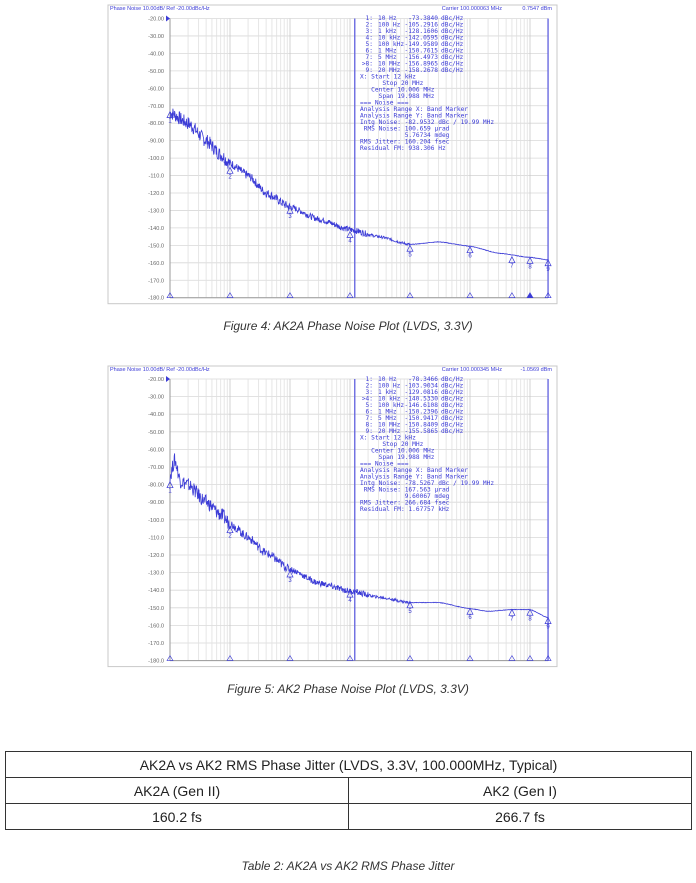 The width and height of the screenshot is (696, 883). I want to click on marker-readout-frequency: 100 Hz, so click(389, 25).